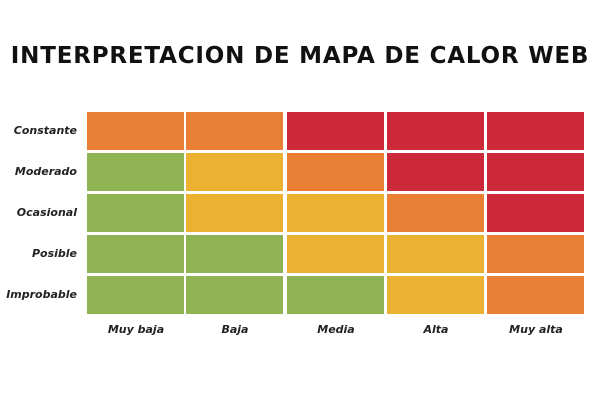  What do you see at coordinates (54, 253) in the screenshot?
I see `row-label: Posible` at bounding box center [54, 253].